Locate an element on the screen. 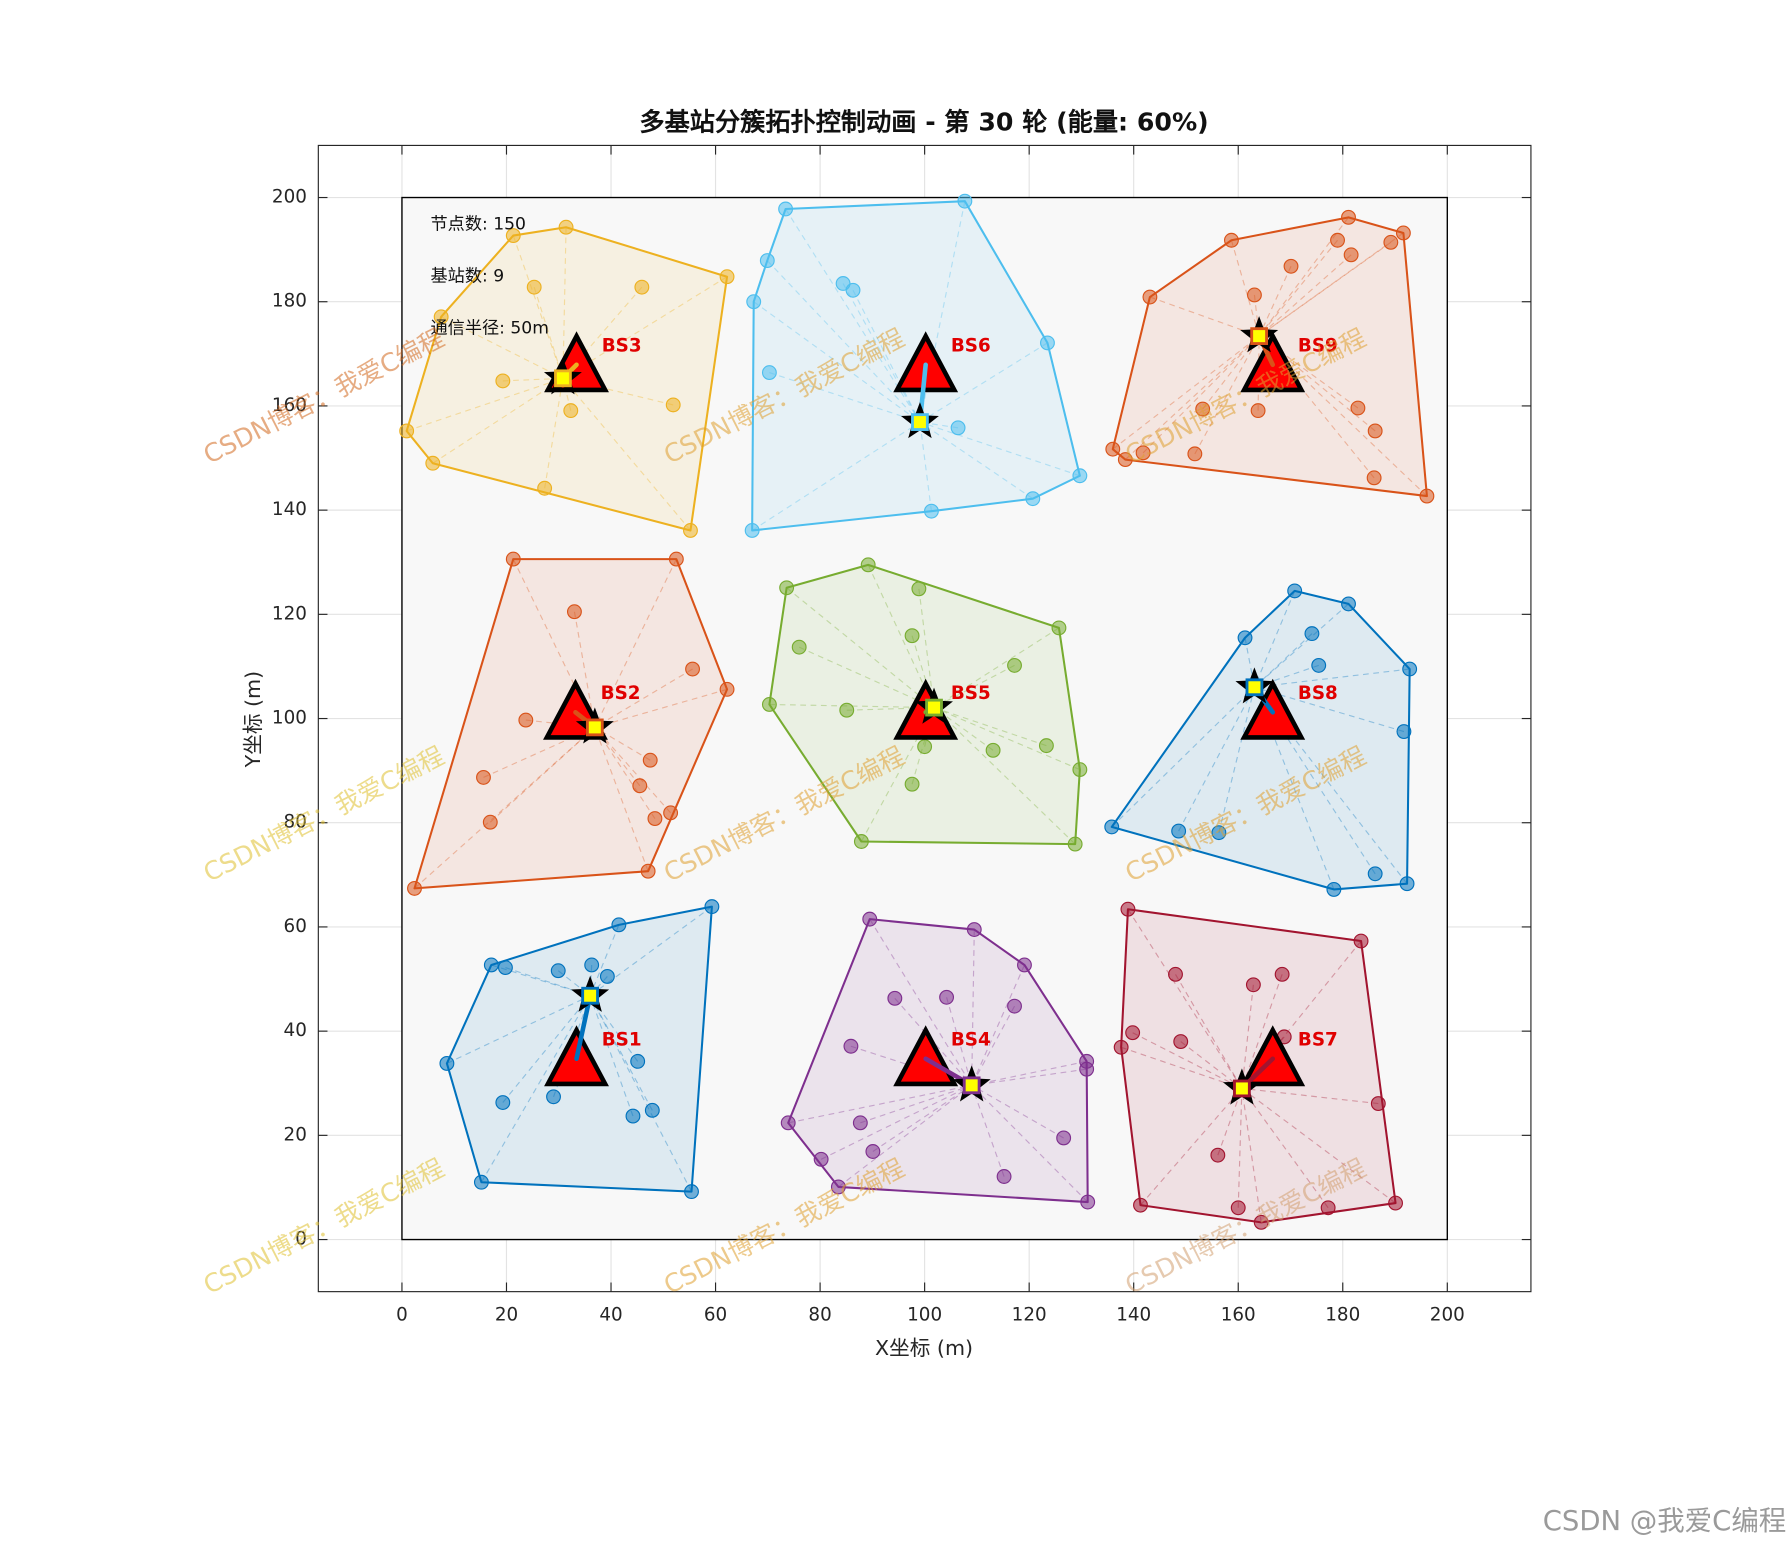 The image size is (1792, 1547). x-tick-label: 60 is located at coordinates (715, 1315).